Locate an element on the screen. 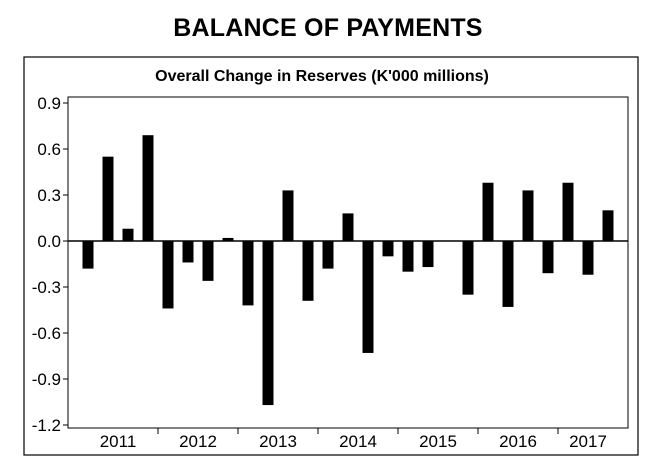  y-tick-label: -0.6 is located at coordinates (46, 333).